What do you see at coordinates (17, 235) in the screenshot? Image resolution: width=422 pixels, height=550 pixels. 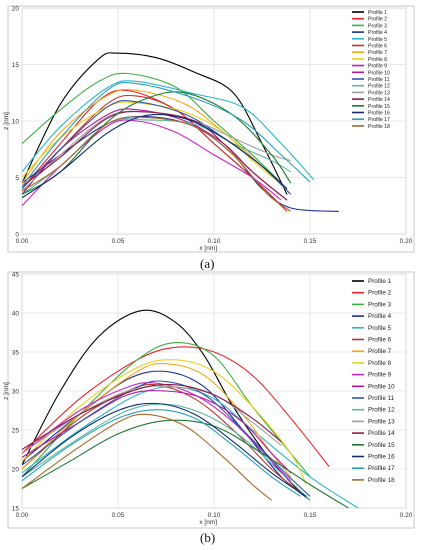 I see `y-tick-label: 0` at bounding box center [17, 235].